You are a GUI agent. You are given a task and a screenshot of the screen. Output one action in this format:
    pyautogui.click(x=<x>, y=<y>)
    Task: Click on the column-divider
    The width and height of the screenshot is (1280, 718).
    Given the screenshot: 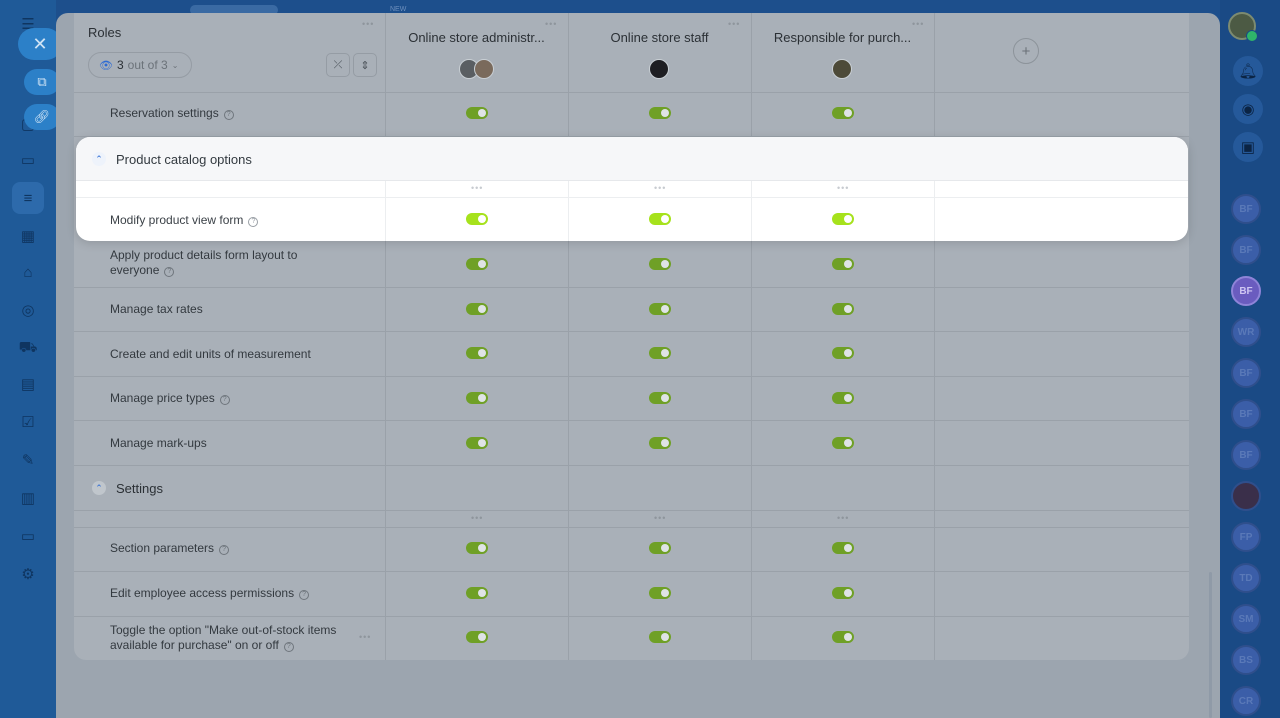 What is the action you would take?
    pyautogui.click(x=934, y=336)
    